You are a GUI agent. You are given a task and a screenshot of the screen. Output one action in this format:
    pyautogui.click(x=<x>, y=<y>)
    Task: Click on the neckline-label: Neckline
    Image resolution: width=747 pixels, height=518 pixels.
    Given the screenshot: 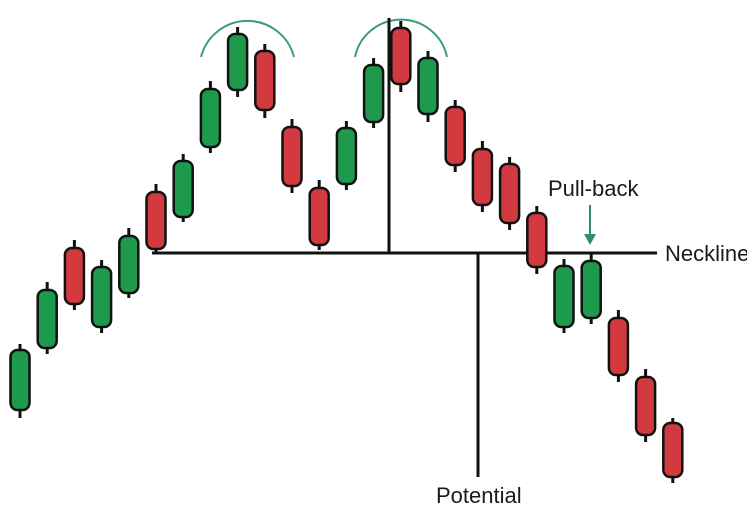 What is the action you would take?
    pyautogui.click(x=706, y=253)
    